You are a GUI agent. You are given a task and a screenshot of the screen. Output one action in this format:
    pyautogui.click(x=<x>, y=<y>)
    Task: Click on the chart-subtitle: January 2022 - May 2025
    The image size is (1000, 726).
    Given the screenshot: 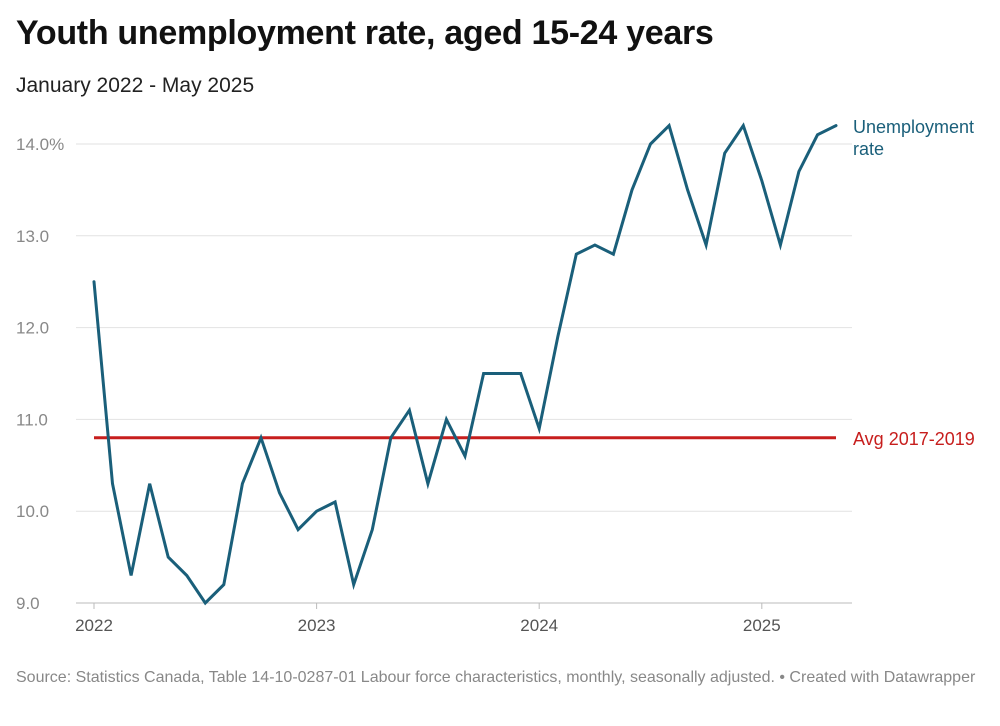 What is the action you would take?
    pyautogui.click(x=135, y=85)
    